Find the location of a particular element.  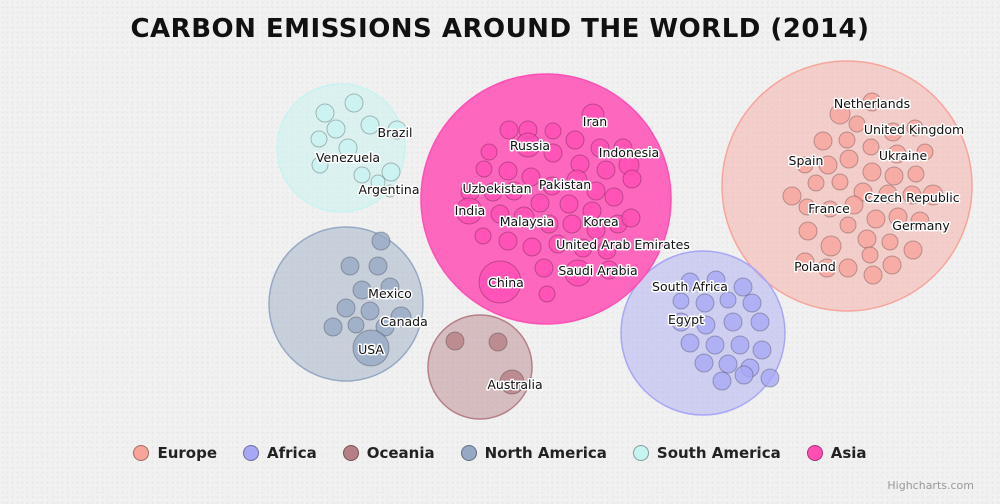

legend-item-africa: Africa is located at coordinates (280, 453).